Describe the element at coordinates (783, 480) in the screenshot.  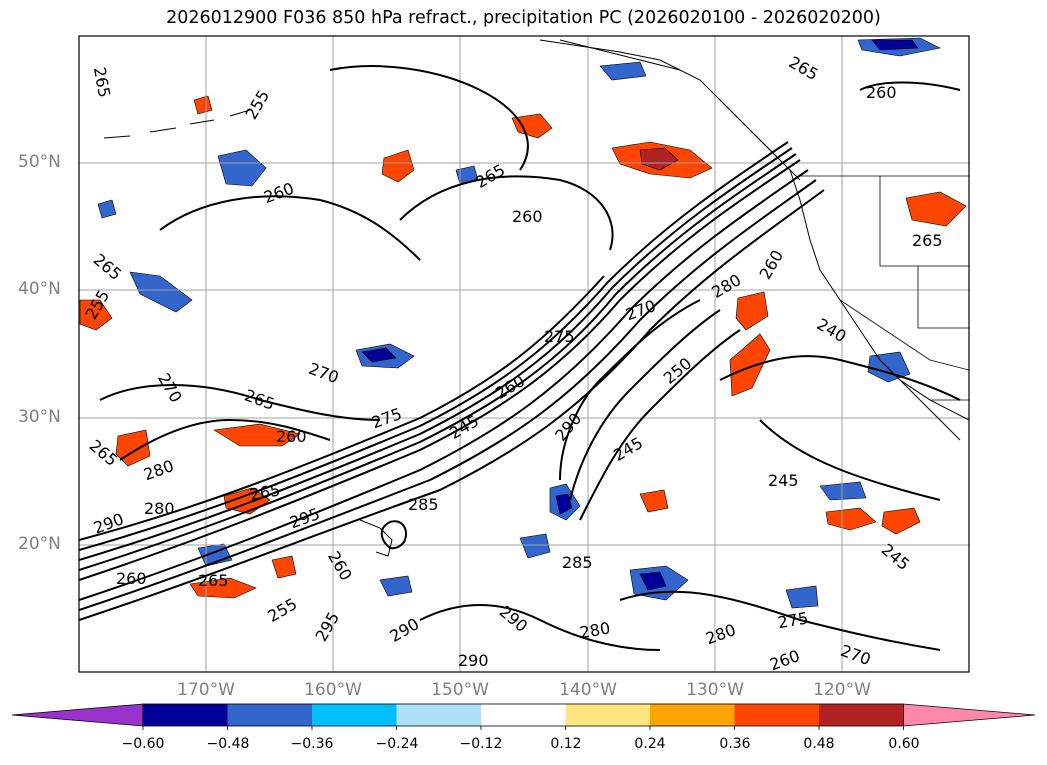
I see `svg-text: 245` at that location.